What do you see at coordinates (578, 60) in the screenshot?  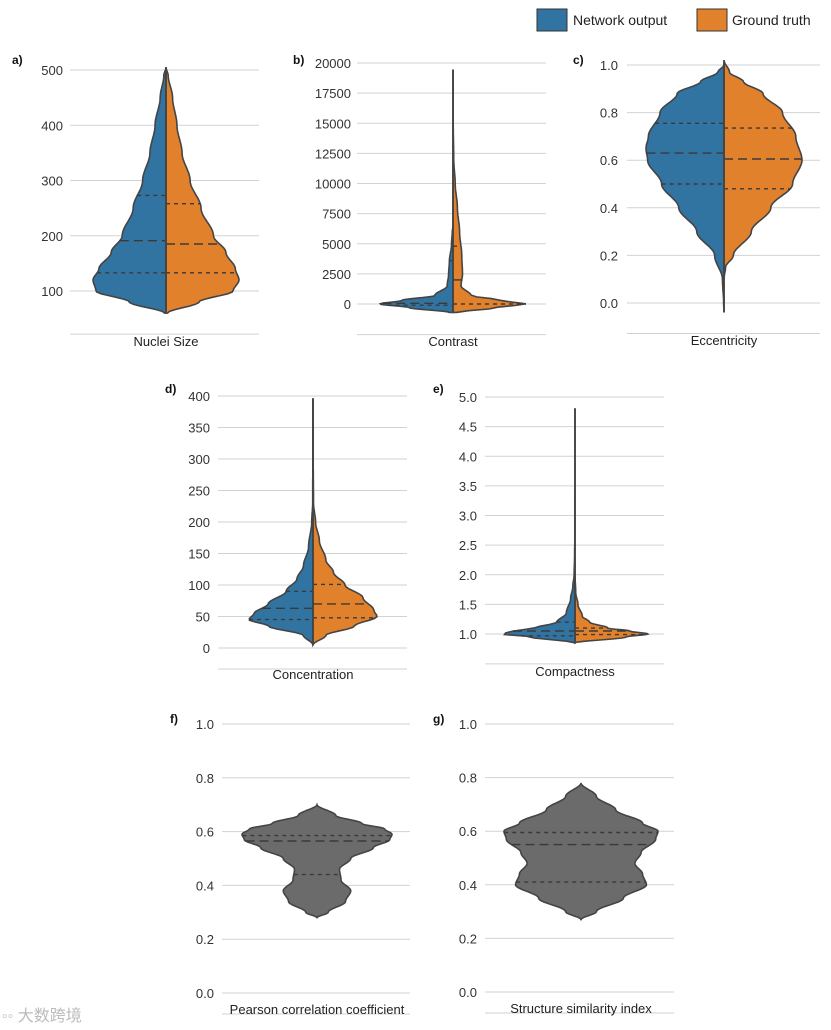 I see `panel-label: c)` at bounding box center [578, 60].